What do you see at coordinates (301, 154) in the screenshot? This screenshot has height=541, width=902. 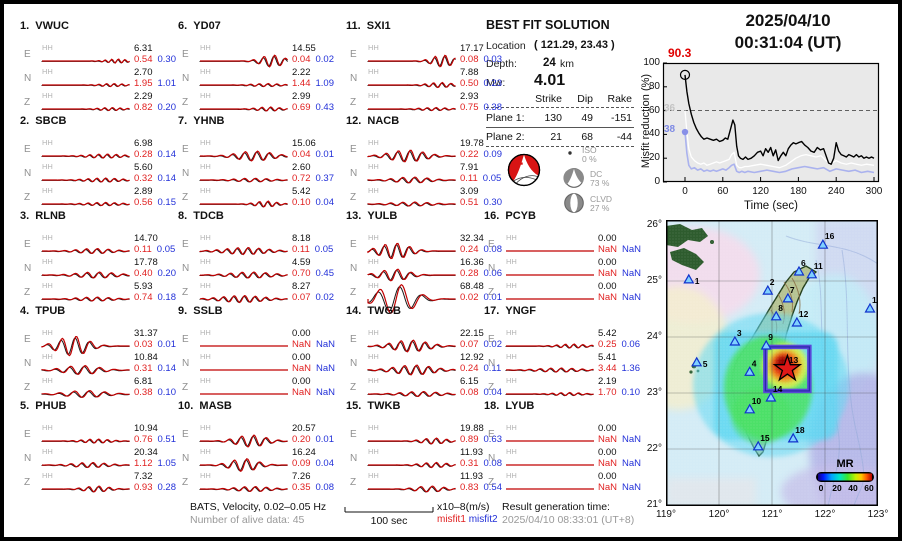 I see `misfit1-value: 0.04` at bounding box center [301, 154].